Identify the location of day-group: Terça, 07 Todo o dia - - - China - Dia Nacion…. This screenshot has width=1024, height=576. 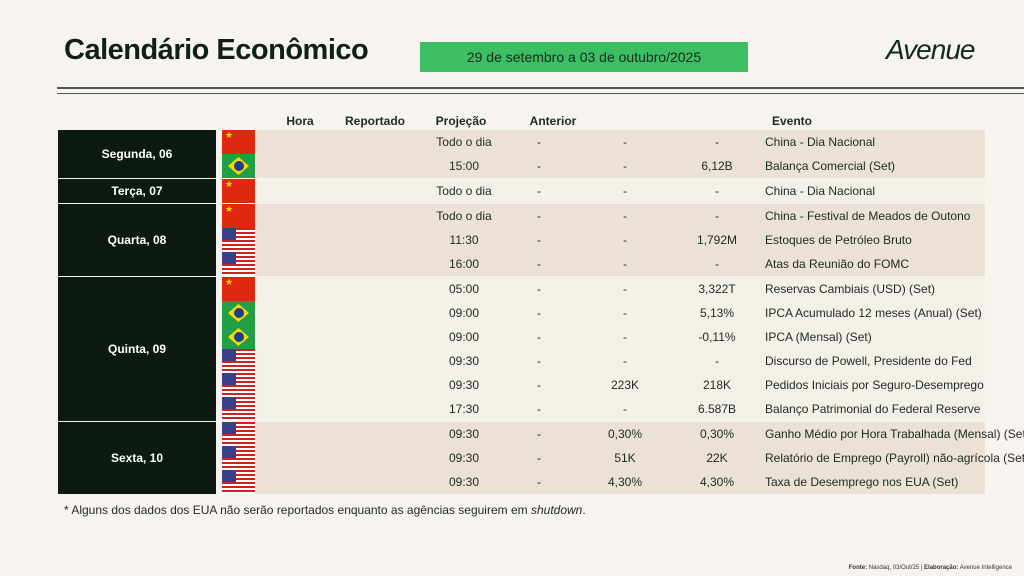
(521, 191).